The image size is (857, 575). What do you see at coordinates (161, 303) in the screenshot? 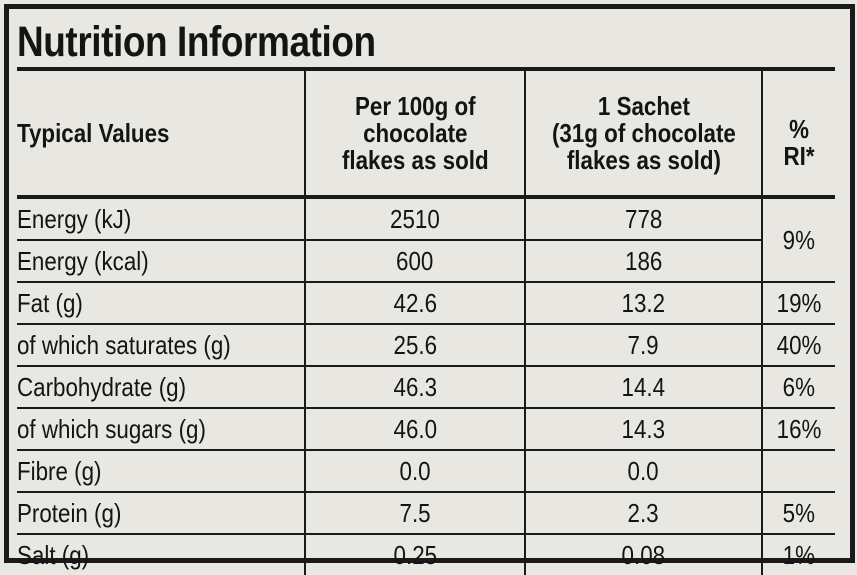
I see `nutrient-label: Fat (g)` at bounding box center [161, 303].